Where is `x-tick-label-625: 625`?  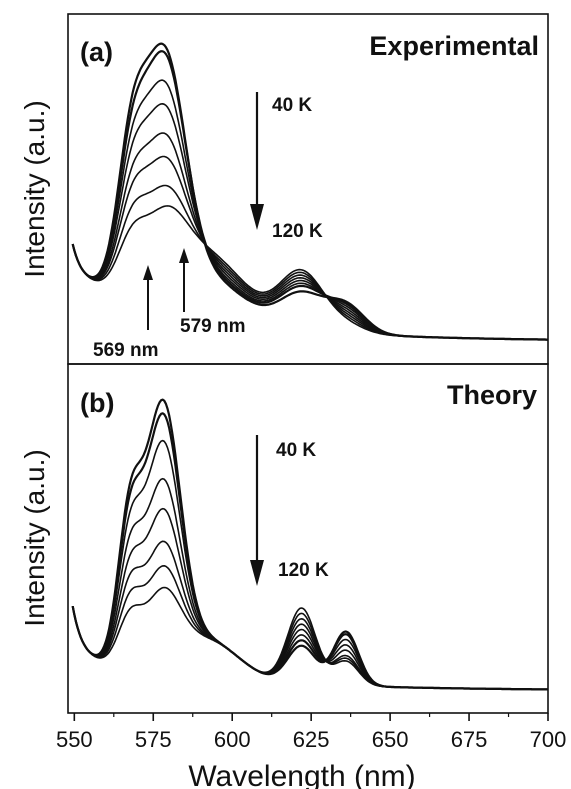 x-tick-label-625: 625 is located at coordinates (311, 739).